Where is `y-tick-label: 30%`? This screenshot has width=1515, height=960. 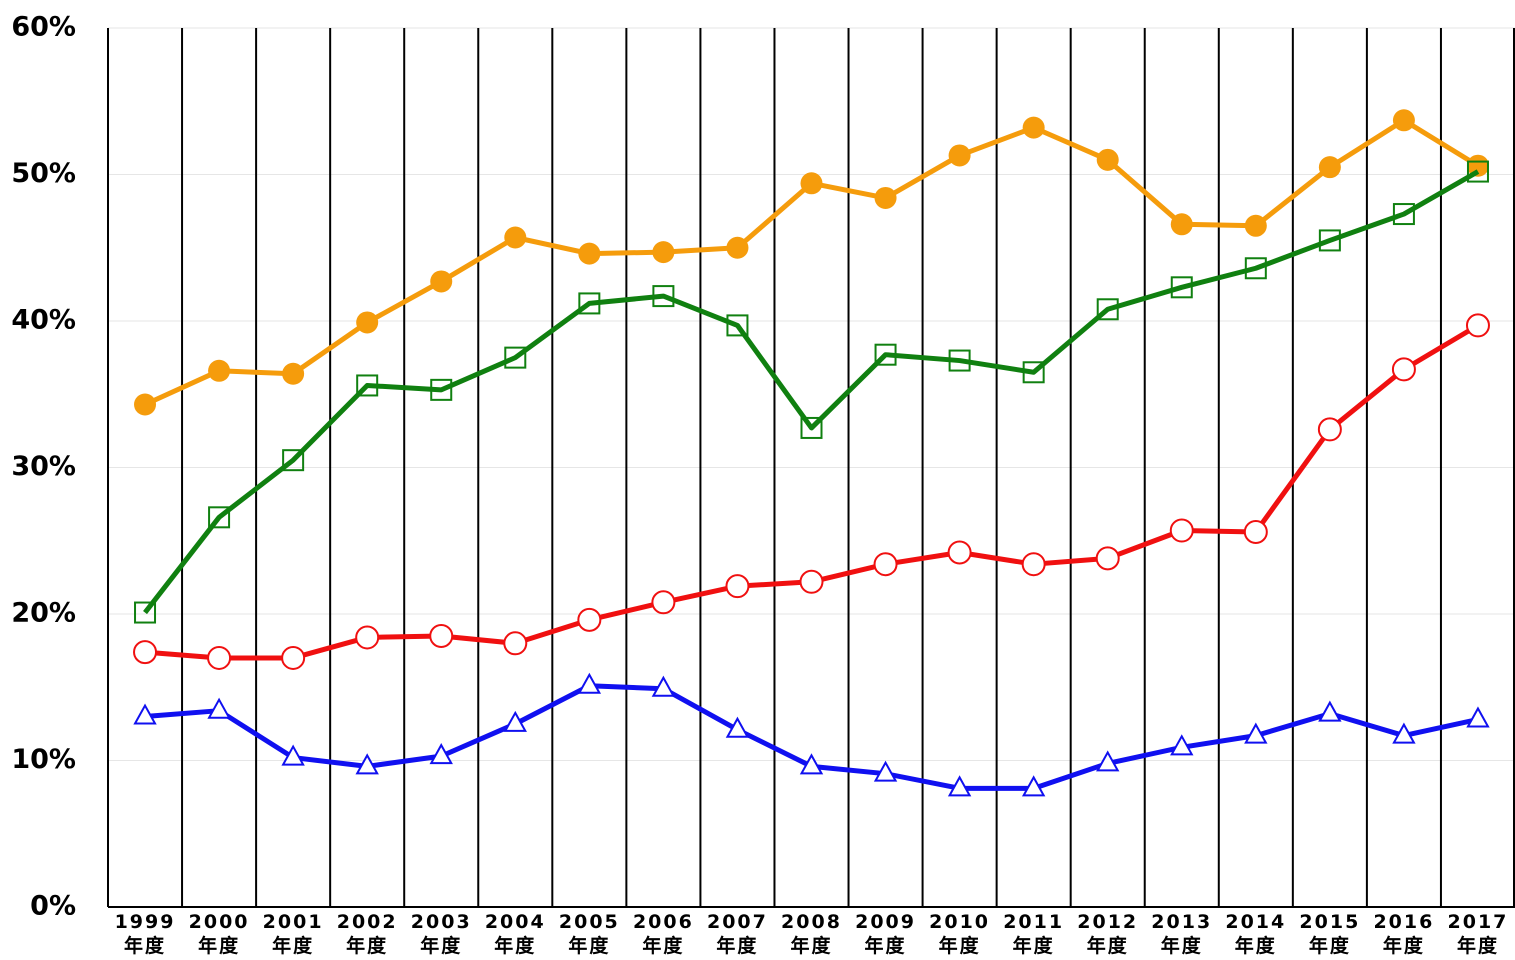 y-tick-label: 30% is located at coordinates (43, 466).